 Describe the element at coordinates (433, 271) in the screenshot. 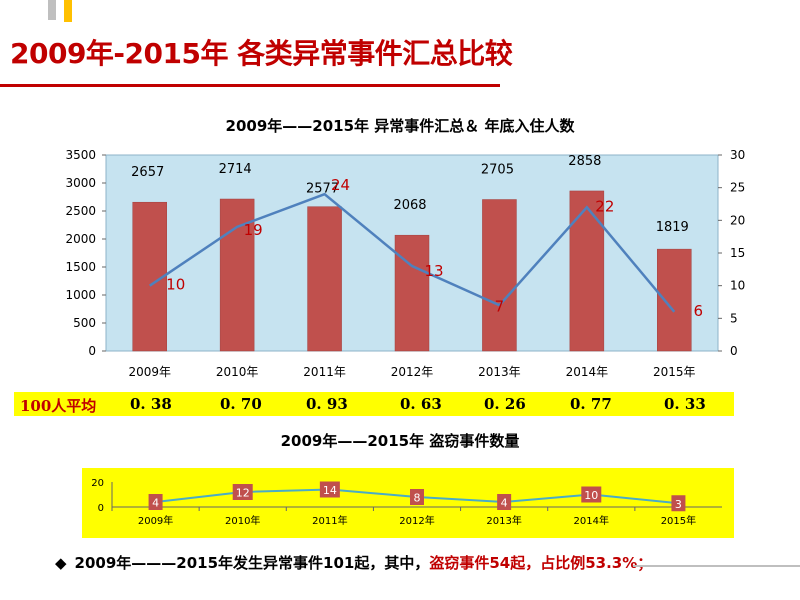

I see `line-value-label: 13` at that location.